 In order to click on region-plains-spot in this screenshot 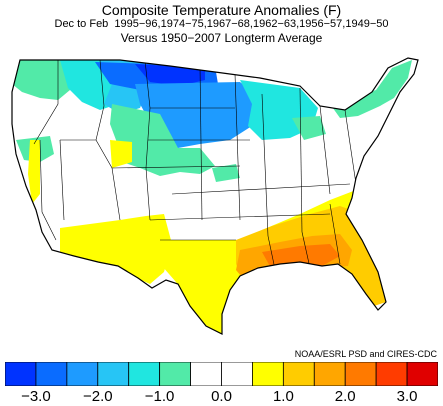, I will do `click(226, 173)`.